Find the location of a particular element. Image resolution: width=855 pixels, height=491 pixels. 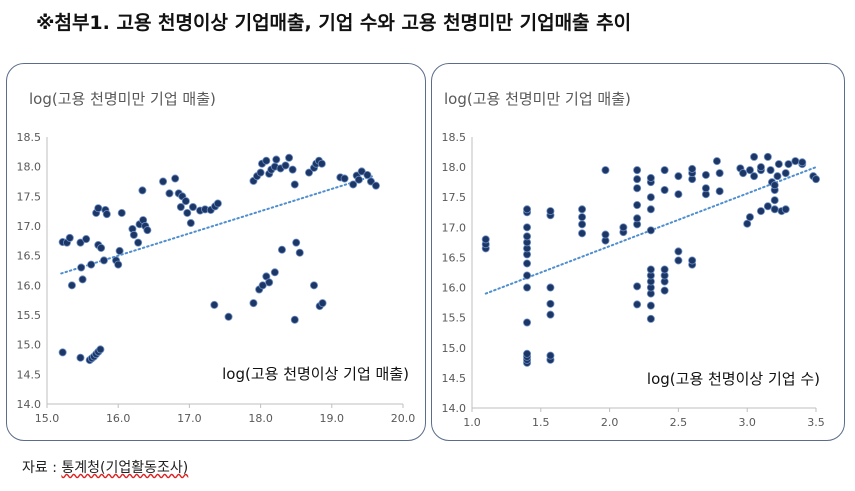

y-tick-label: 17.0 is located at coordinates (454, 227).